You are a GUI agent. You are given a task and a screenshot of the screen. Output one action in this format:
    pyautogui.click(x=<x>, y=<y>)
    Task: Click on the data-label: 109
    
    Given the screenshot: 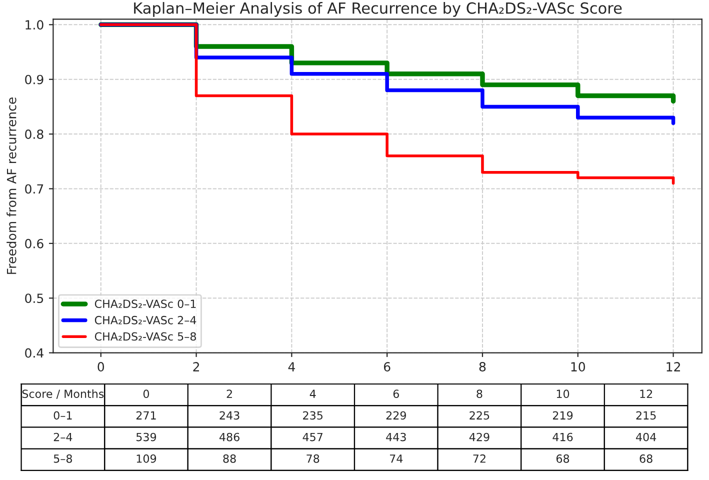 What is the action you would take?
    pyautogui.click(x=146, y=458)
    